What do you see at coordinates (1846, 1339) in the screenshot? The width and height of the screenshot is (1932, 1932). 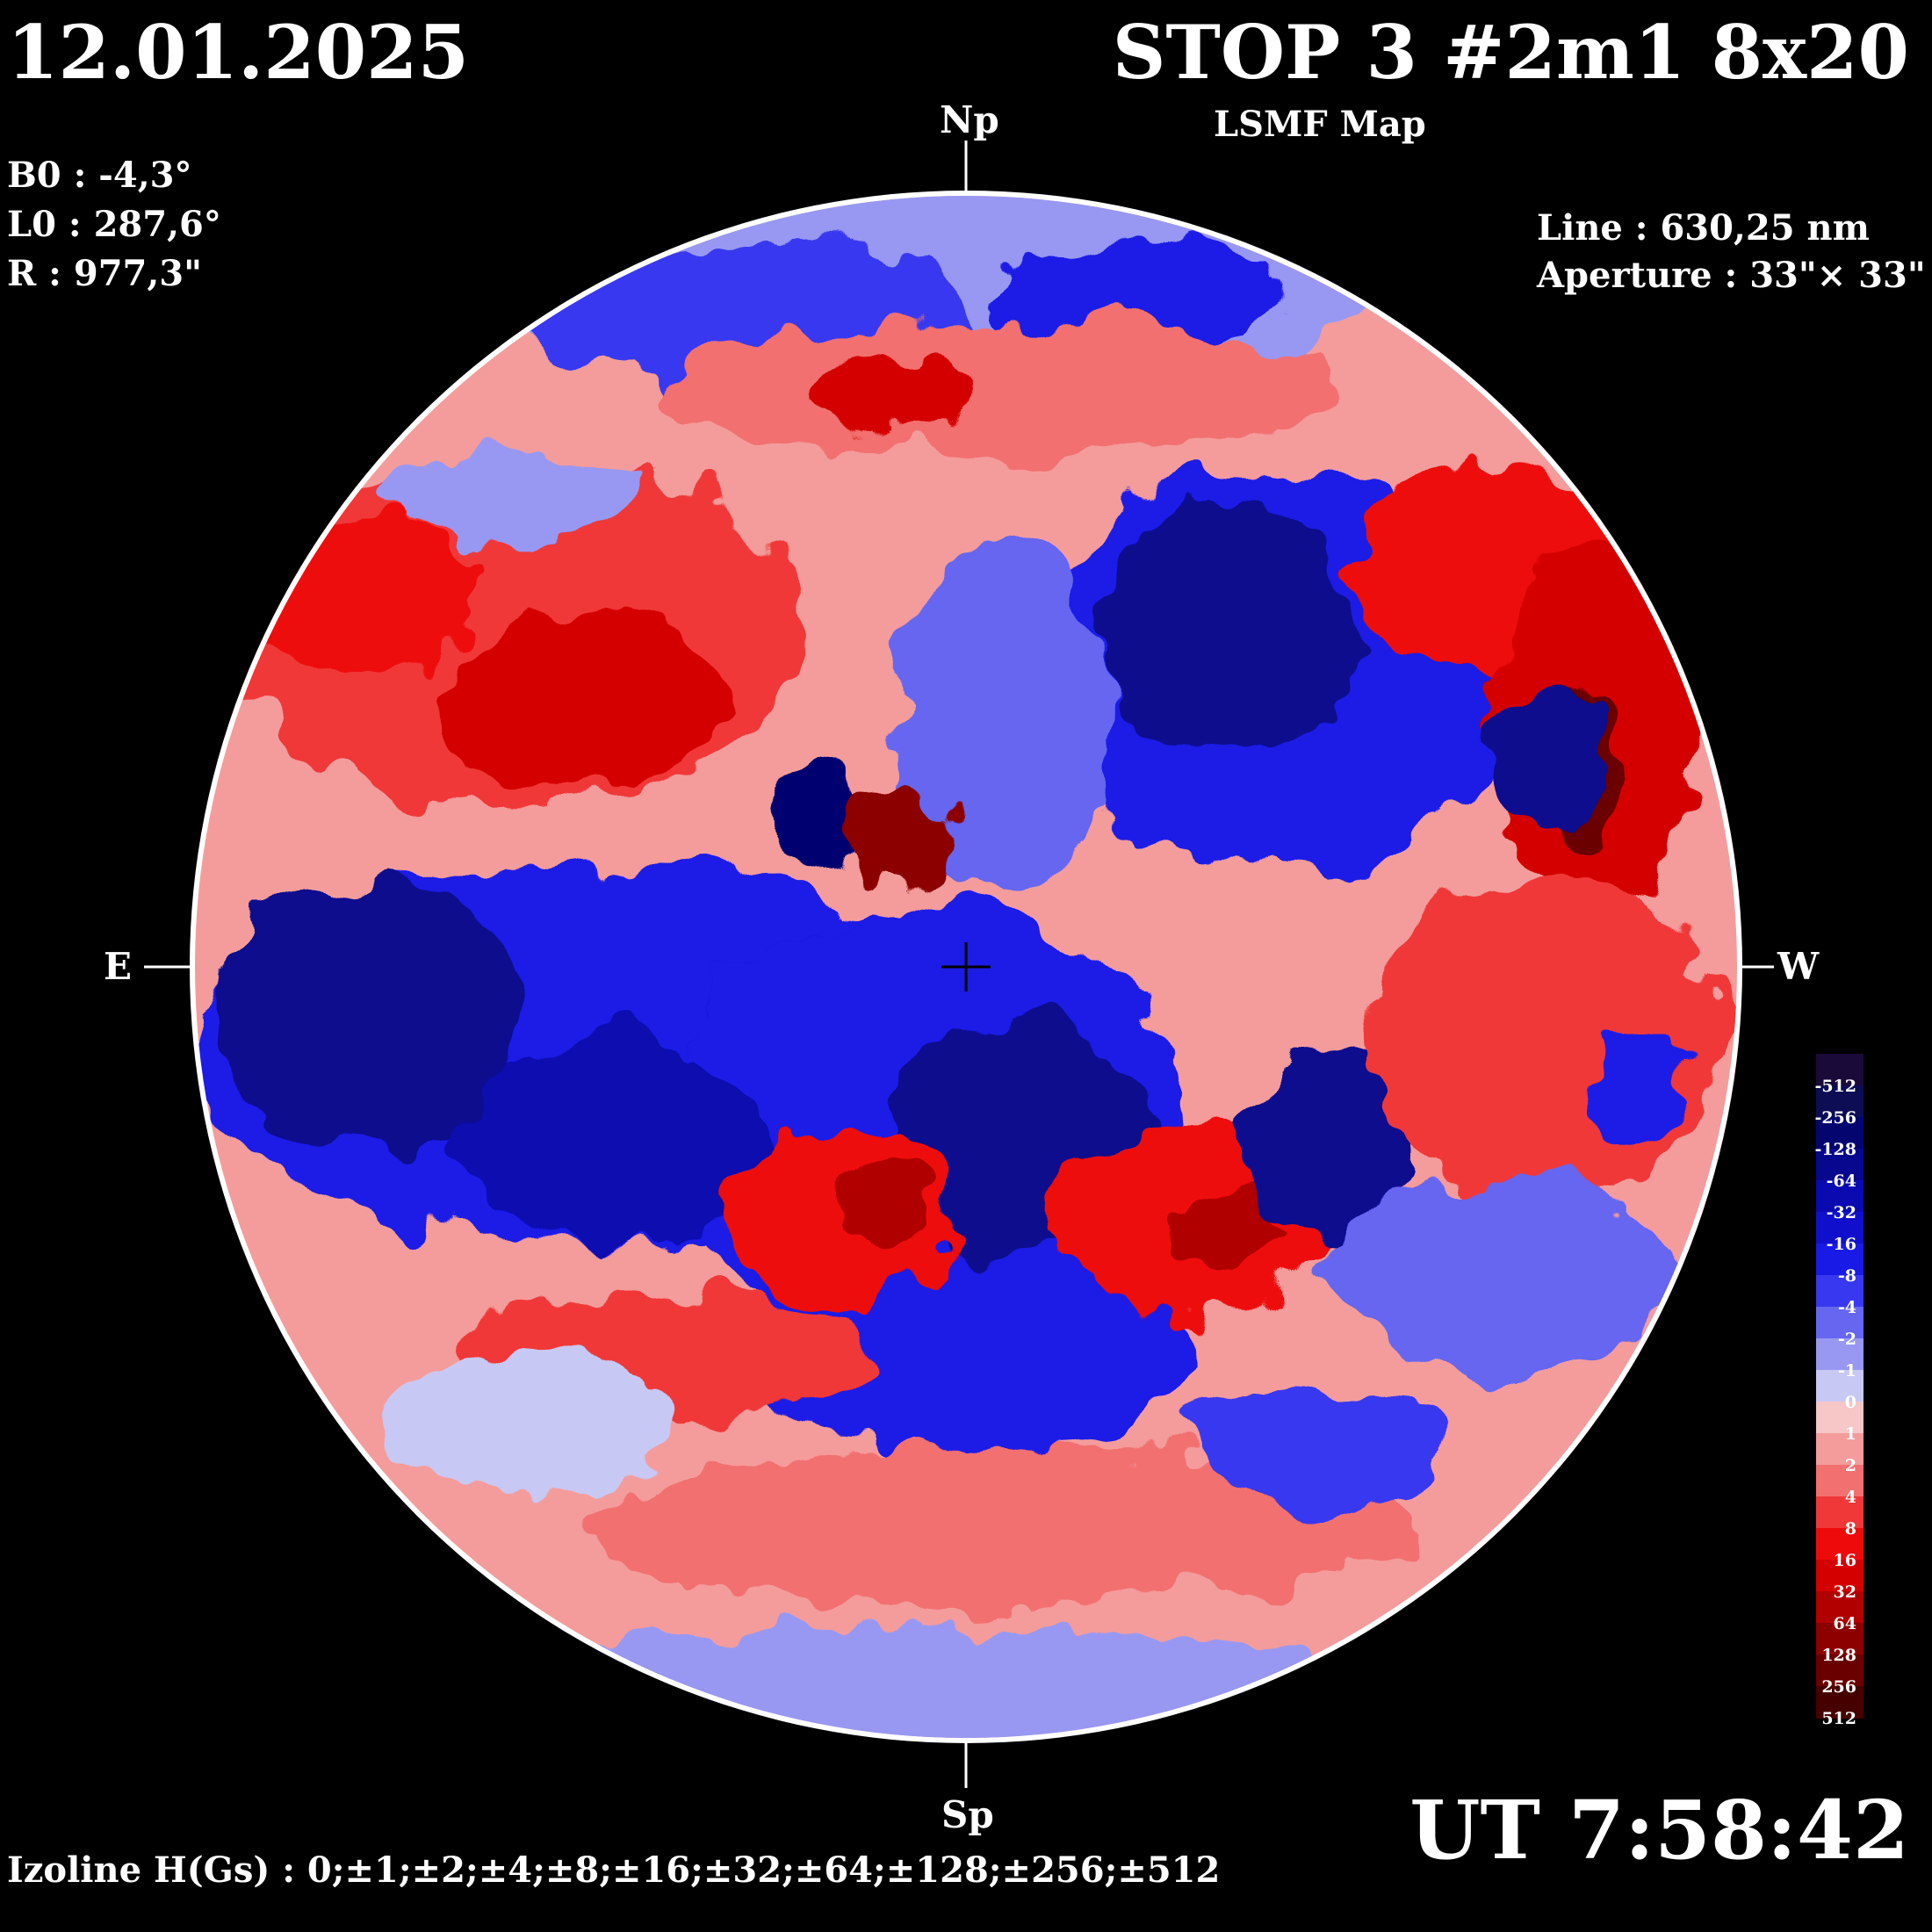 I see `colorbar-label: -2` at bounding box center [1846, 1339].